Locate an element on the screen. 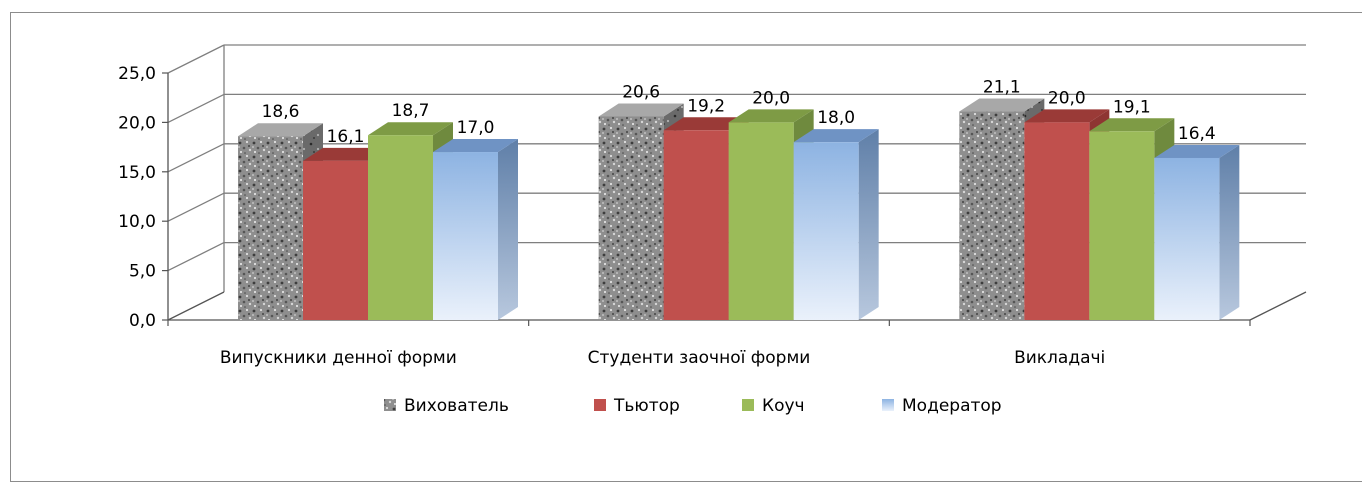  legend-item-Вихователь: Вихователь is located at coordinates (446, 406).